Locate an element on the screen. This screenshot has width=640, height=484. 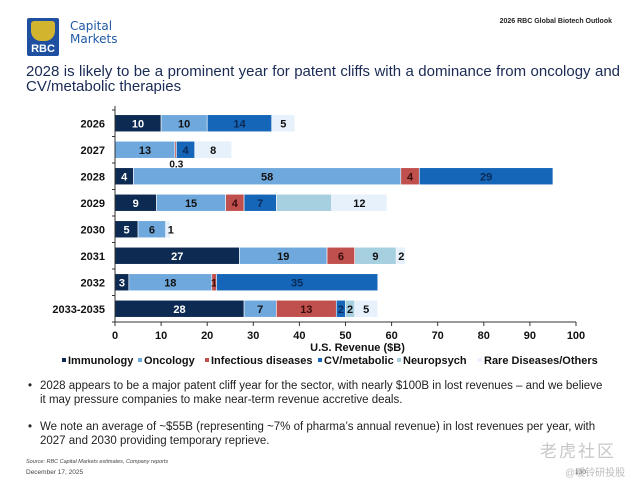
x-tick-label: 20 is located at coordinates (207, 336).